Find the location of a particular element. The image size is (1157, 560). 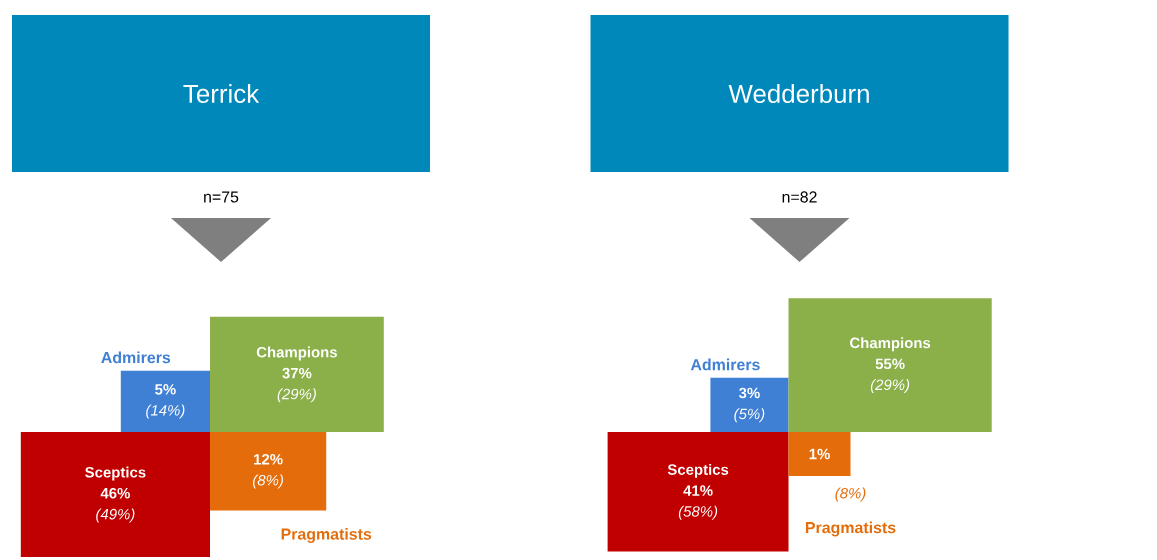

data-label: (58%) is located at coordinates (698, 512).